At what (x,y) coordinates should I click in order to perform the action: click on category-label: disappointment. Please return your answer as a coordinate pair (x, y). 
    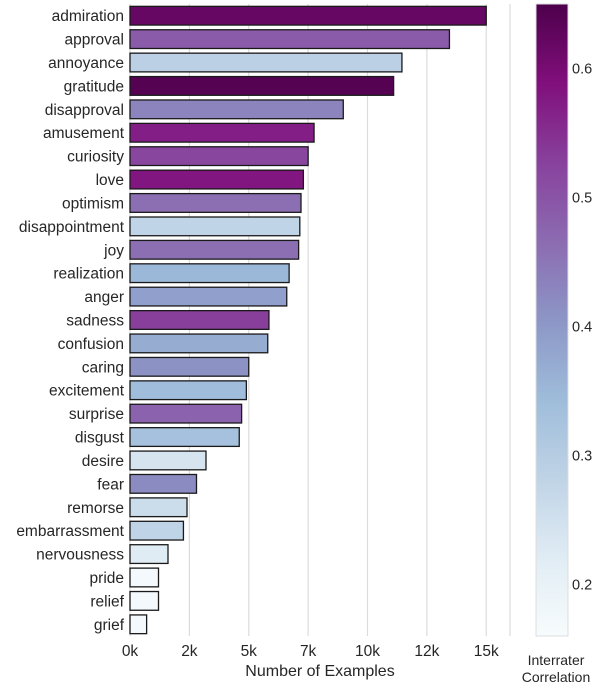
    Looking at the image, I should click on (72, 227).